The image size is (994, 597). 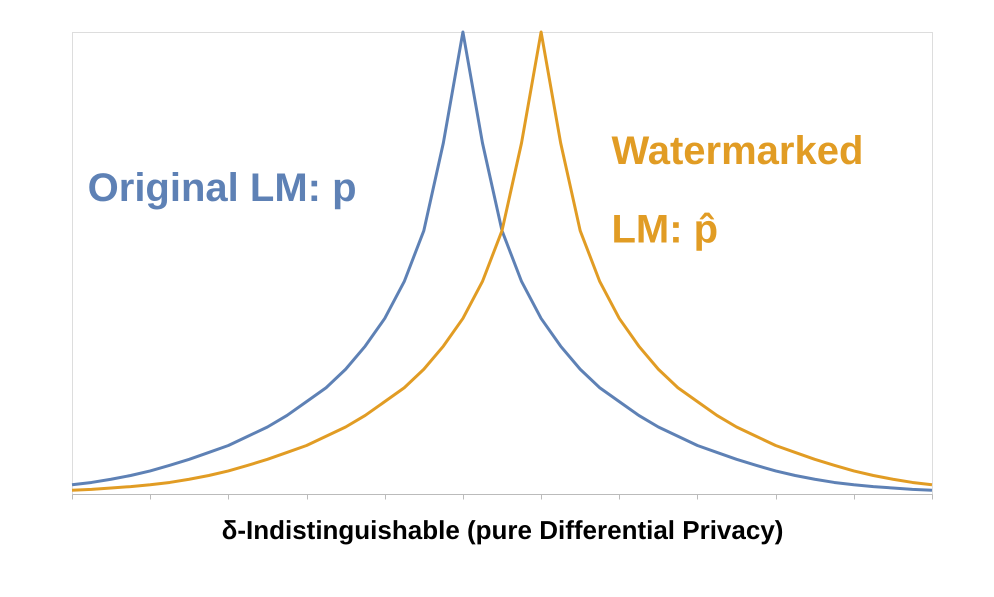 I want to click on series-label: Watermarked LM: p̂, so click(x=737, y=190).